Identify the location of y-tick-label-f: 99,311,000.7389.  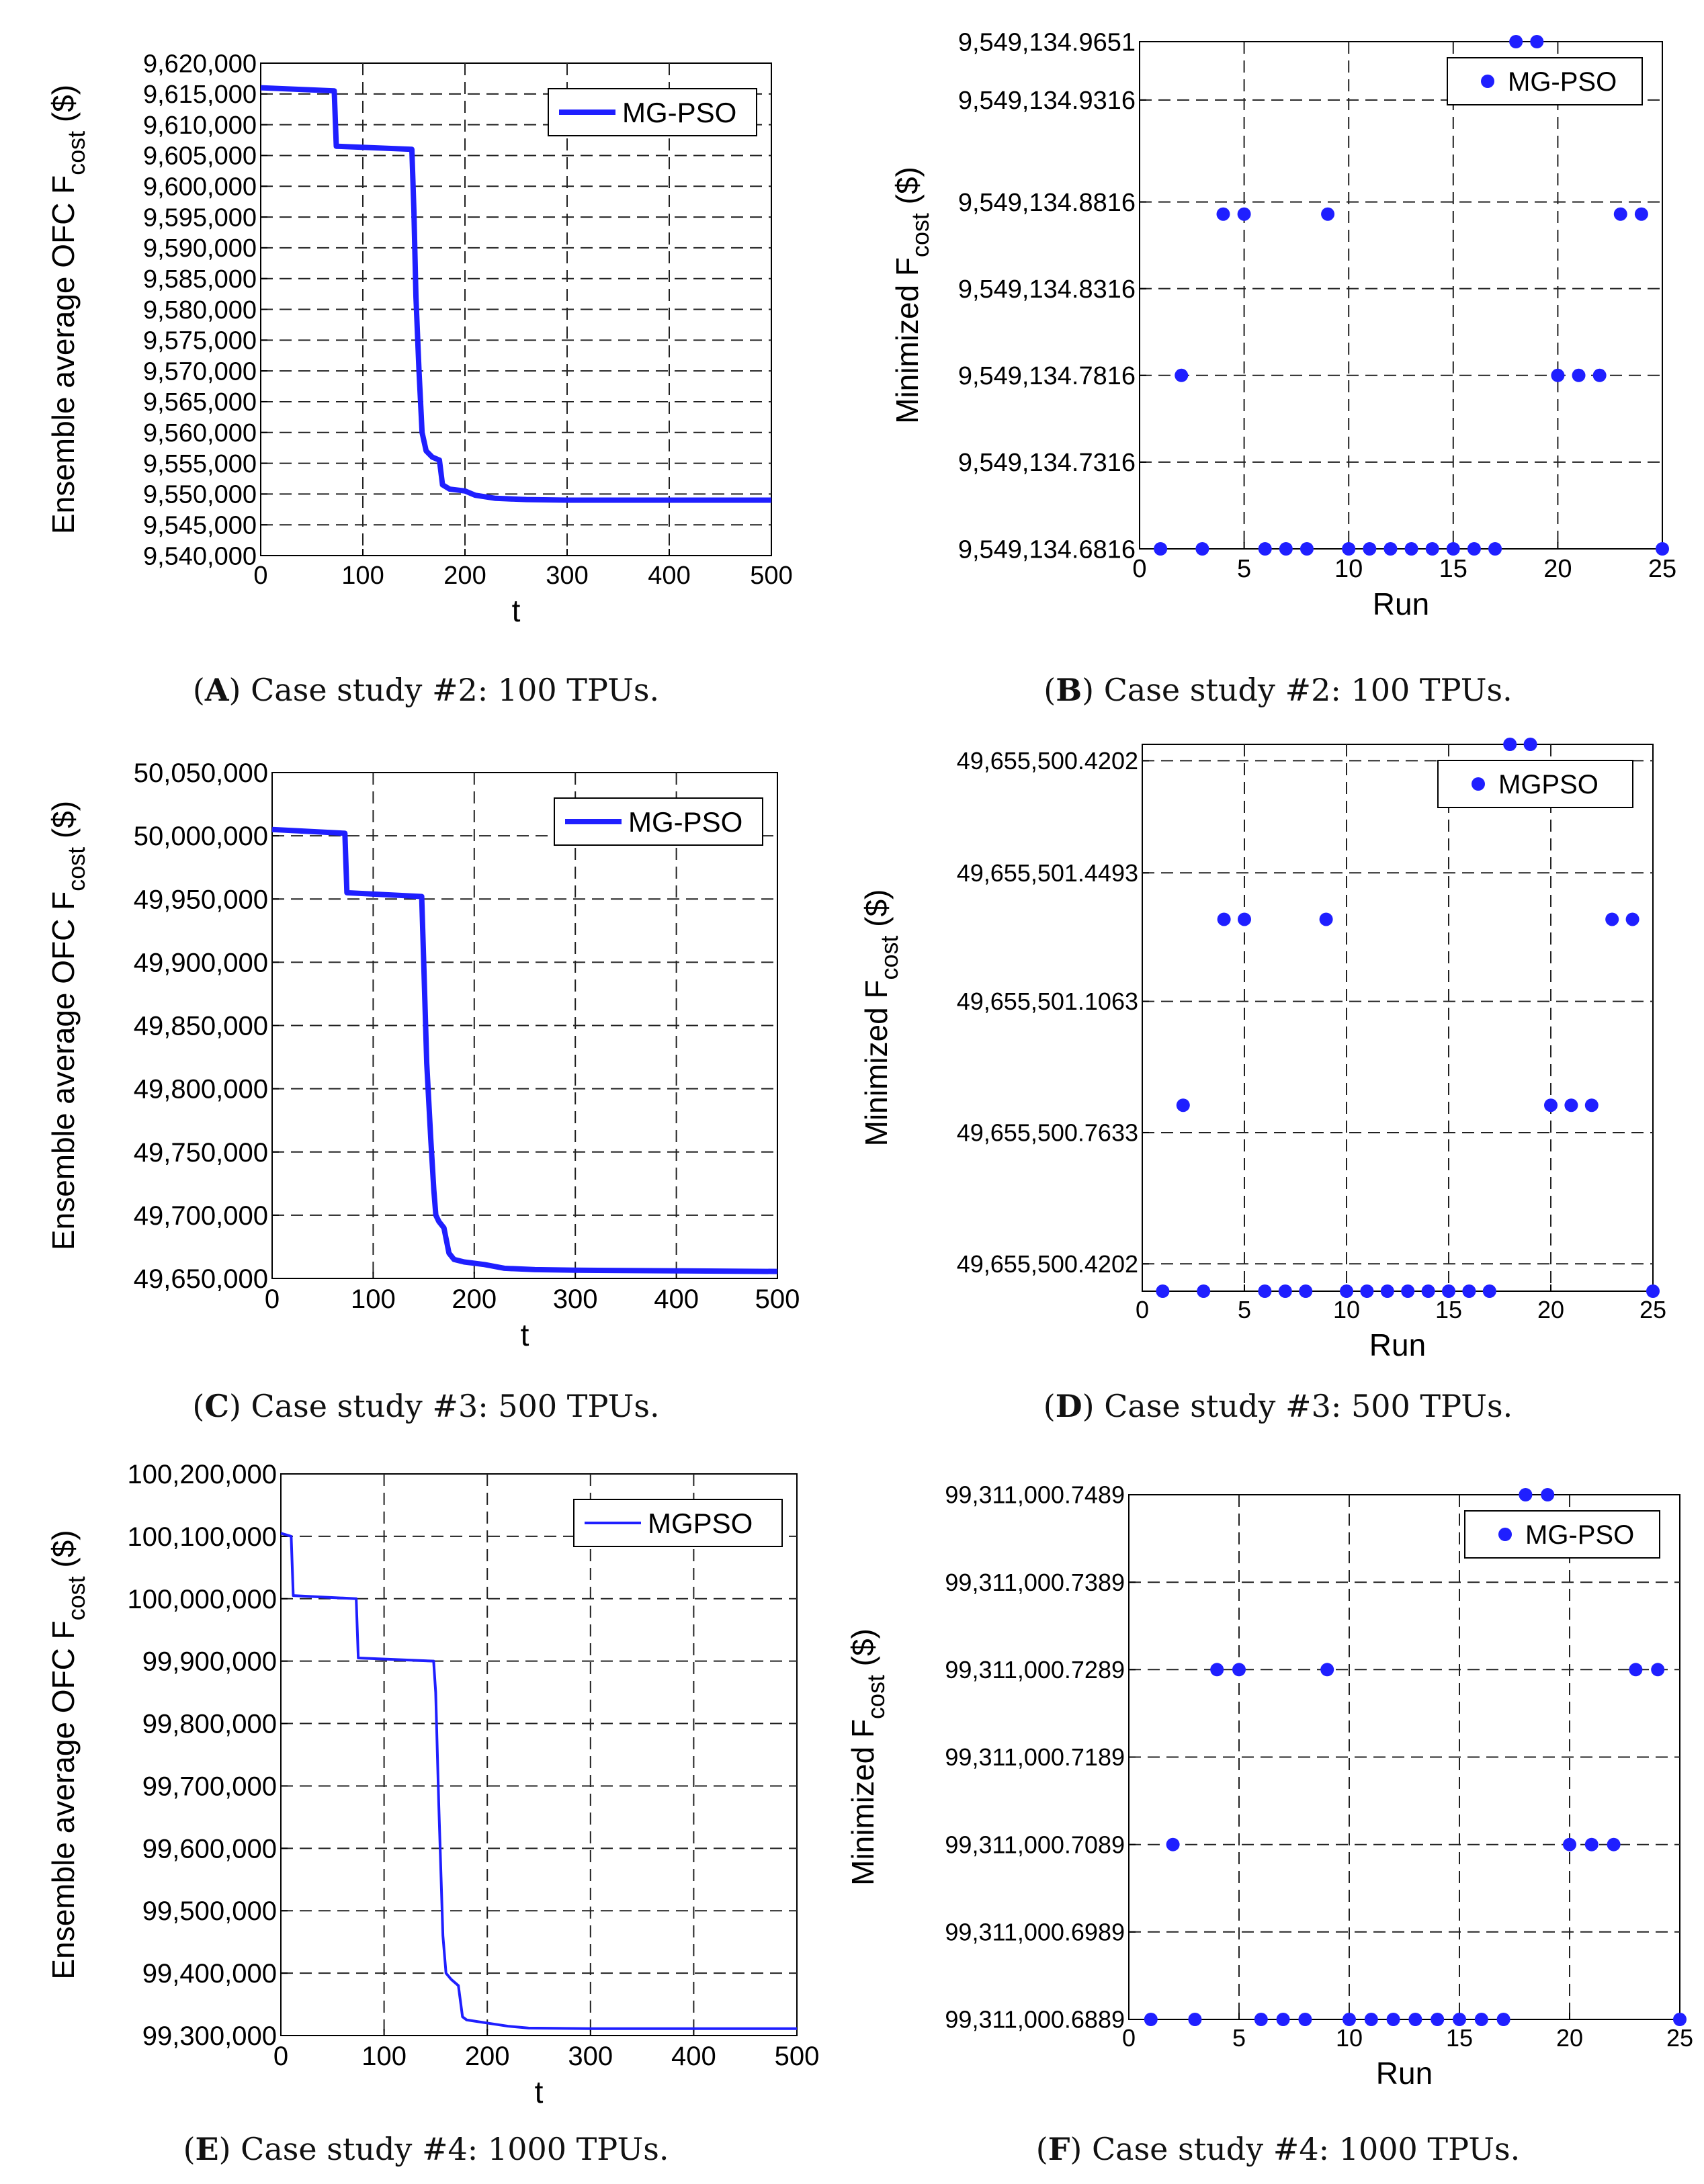
(1035, 1582).